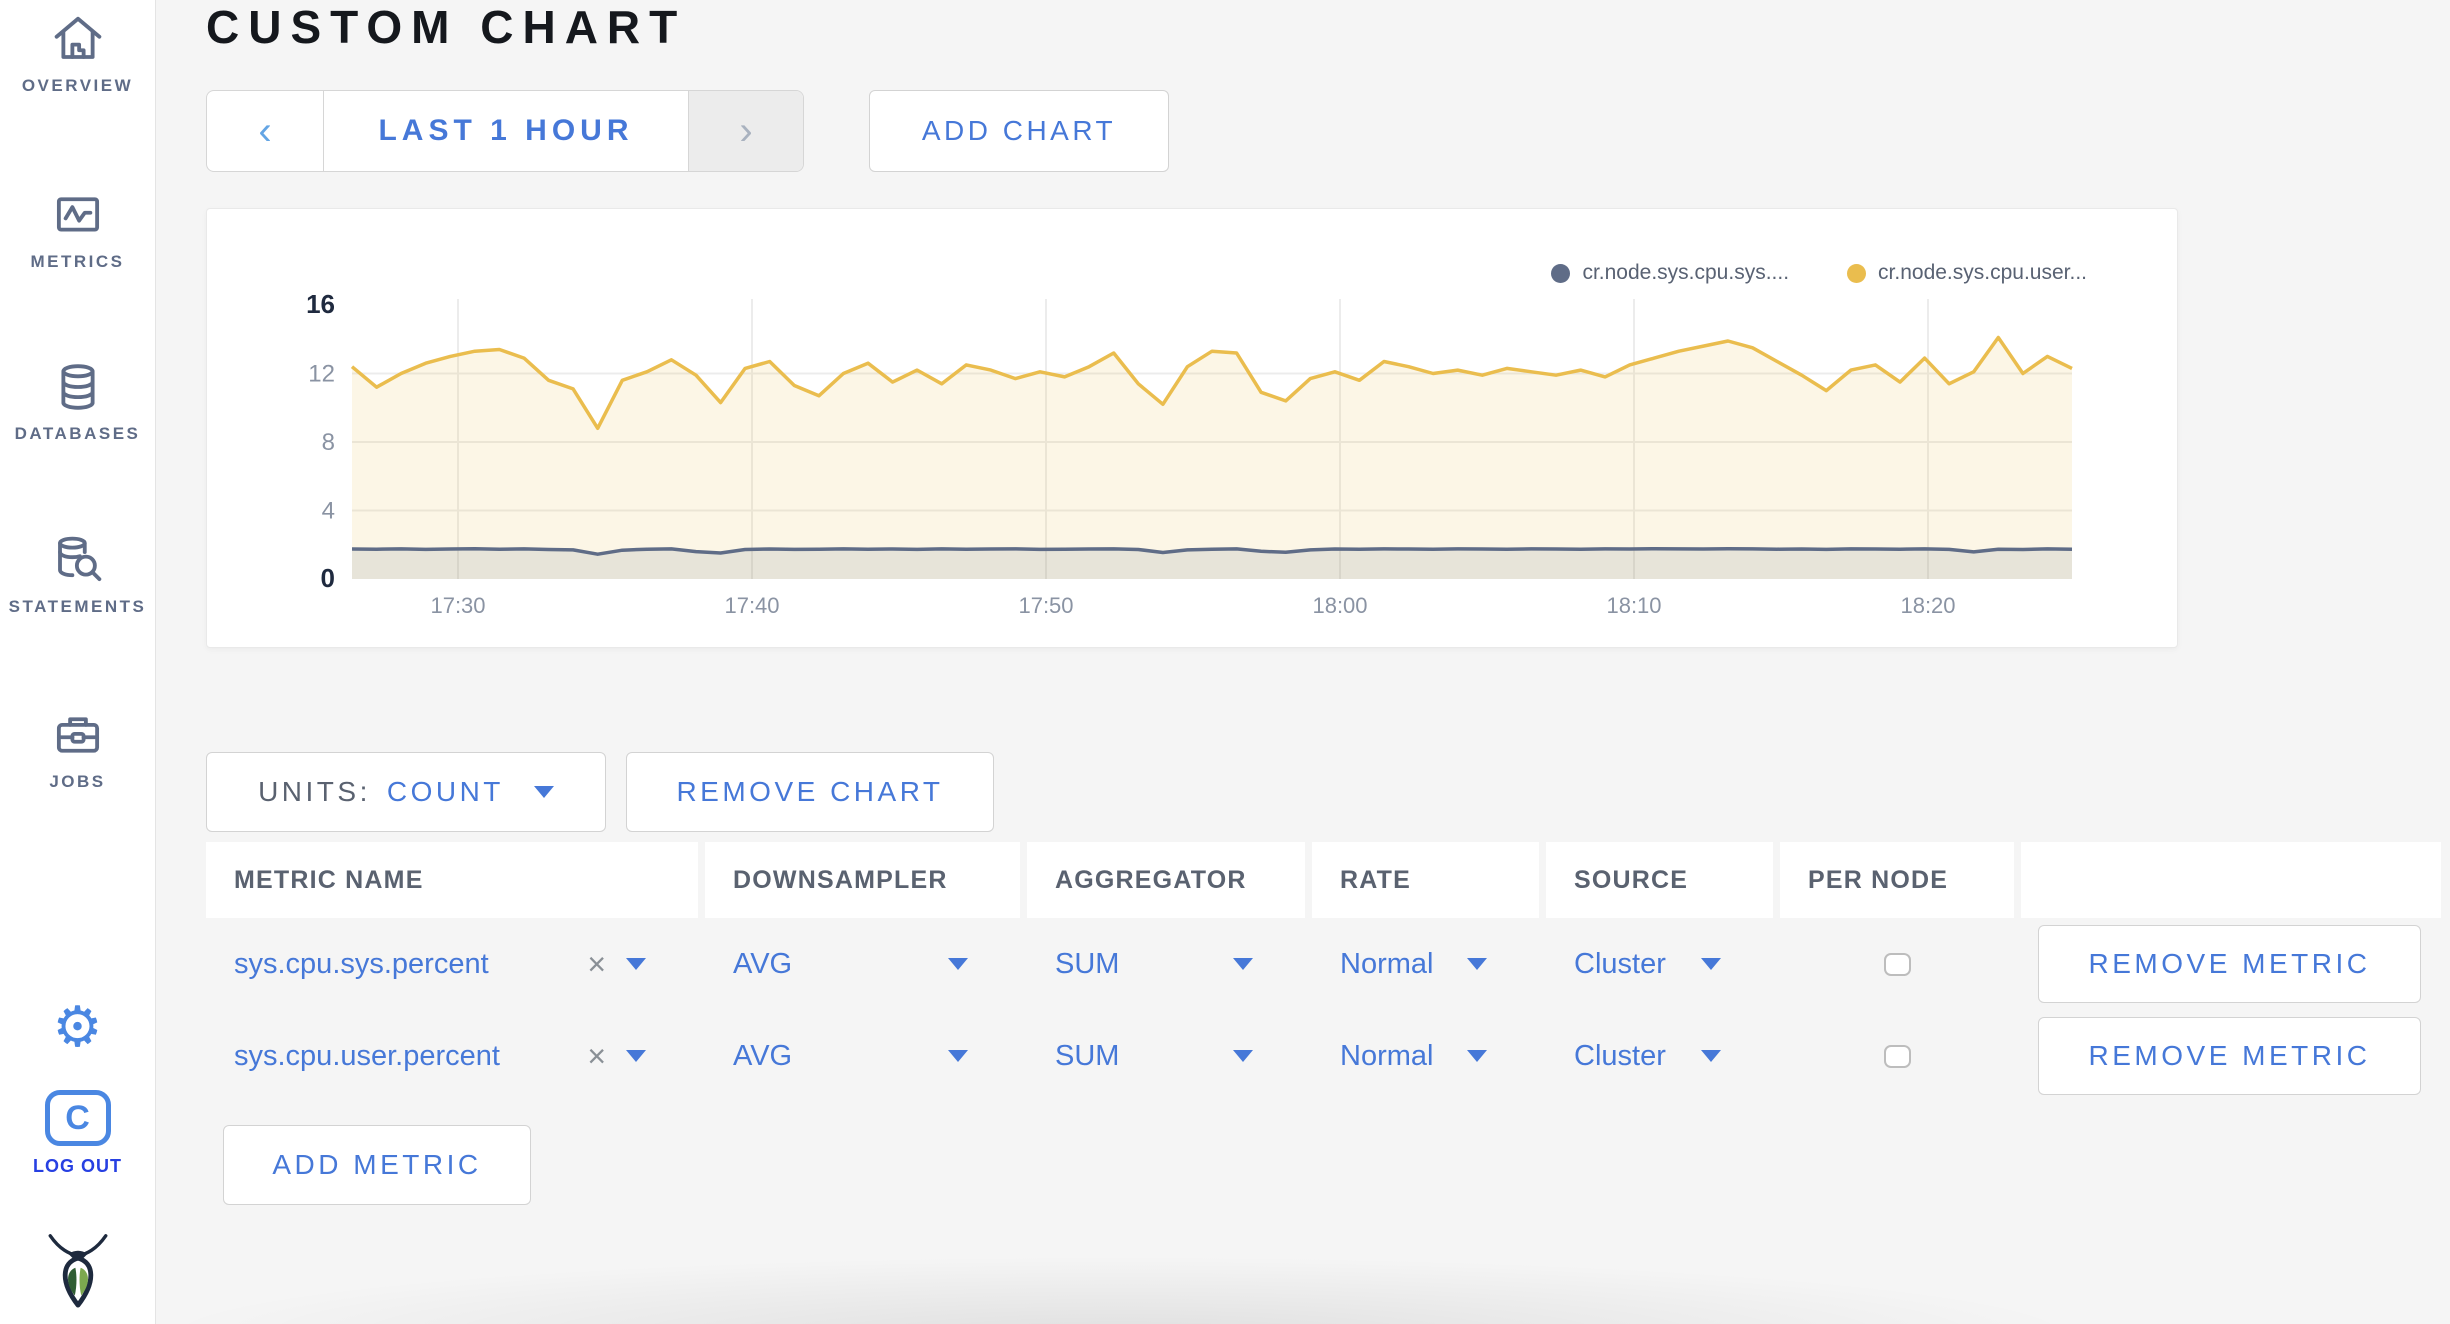 Image resolution: width=2450 pixels, height=1324 pixels. What do you see at coordinates (77, 85) in the screenshot?
I see `sidebar-item-label: OVERVIEW` at bounding box center [77, 85].